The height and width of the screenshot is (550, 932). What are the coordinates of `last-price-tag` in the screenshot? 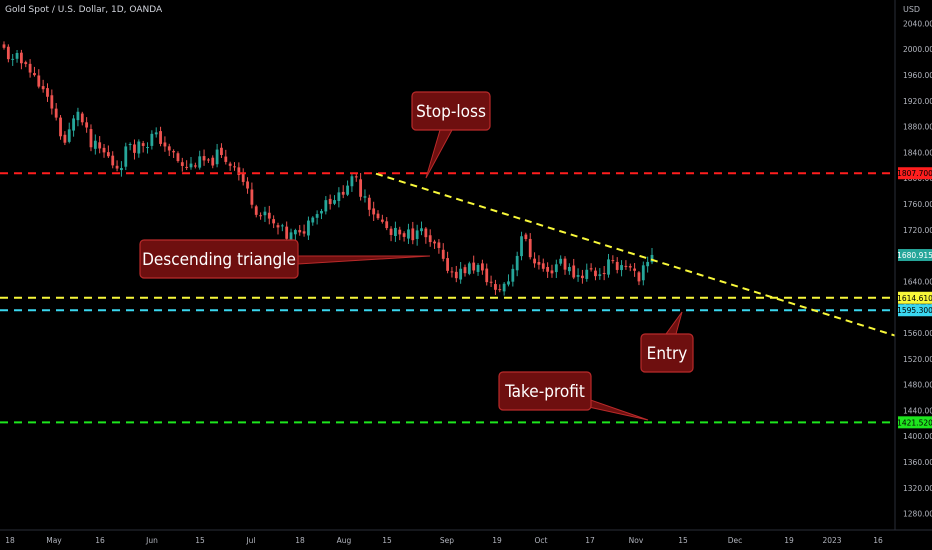 It's located at (915, 255).